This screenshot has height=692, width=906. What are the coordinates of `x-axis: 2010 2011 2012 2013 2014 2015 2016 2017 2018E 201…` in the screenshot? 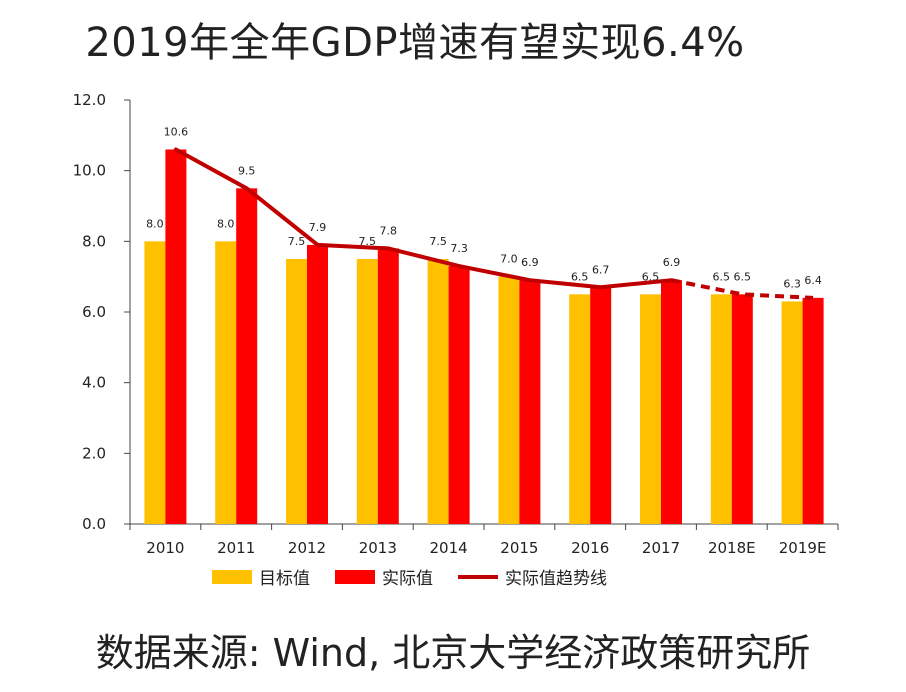 It's located at (484, 540).